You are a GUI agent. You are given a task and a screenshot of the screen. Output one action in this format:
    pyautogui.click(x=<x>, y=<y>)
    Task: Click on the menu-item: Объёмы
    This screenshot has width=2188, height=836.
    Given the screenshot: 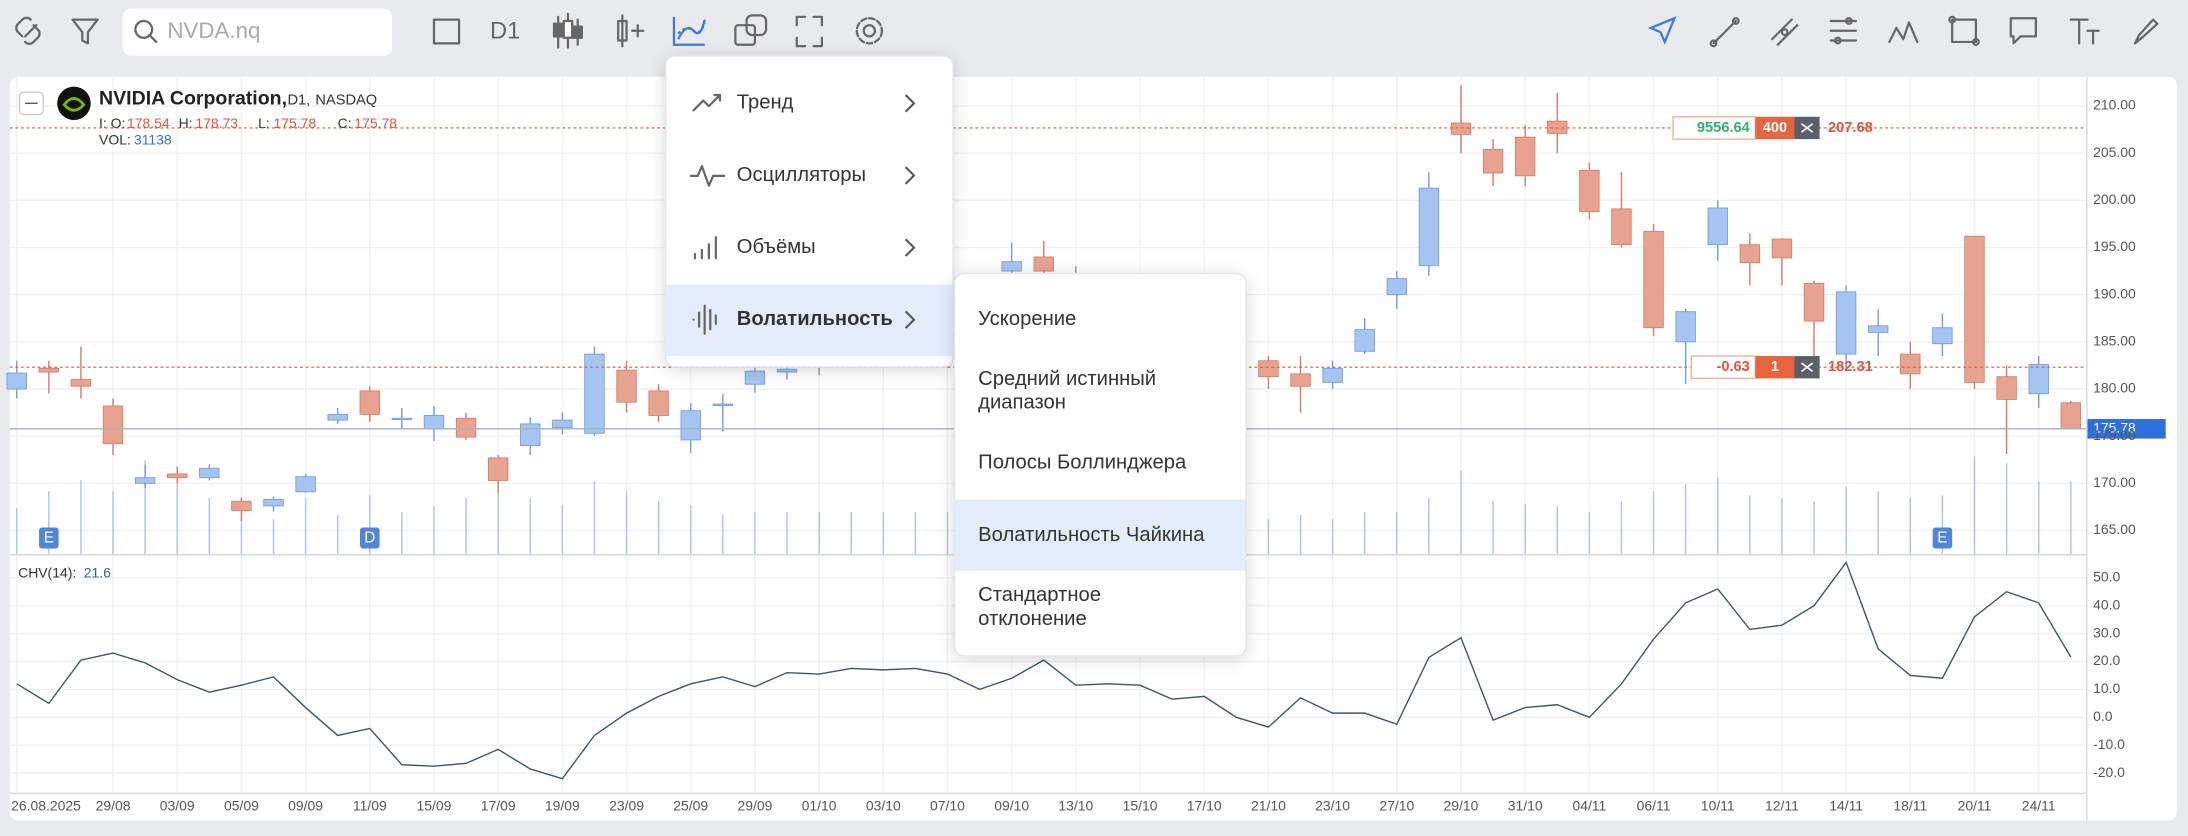 What is the action you would take?
    pyautogui.click(x=776, y=247)
    